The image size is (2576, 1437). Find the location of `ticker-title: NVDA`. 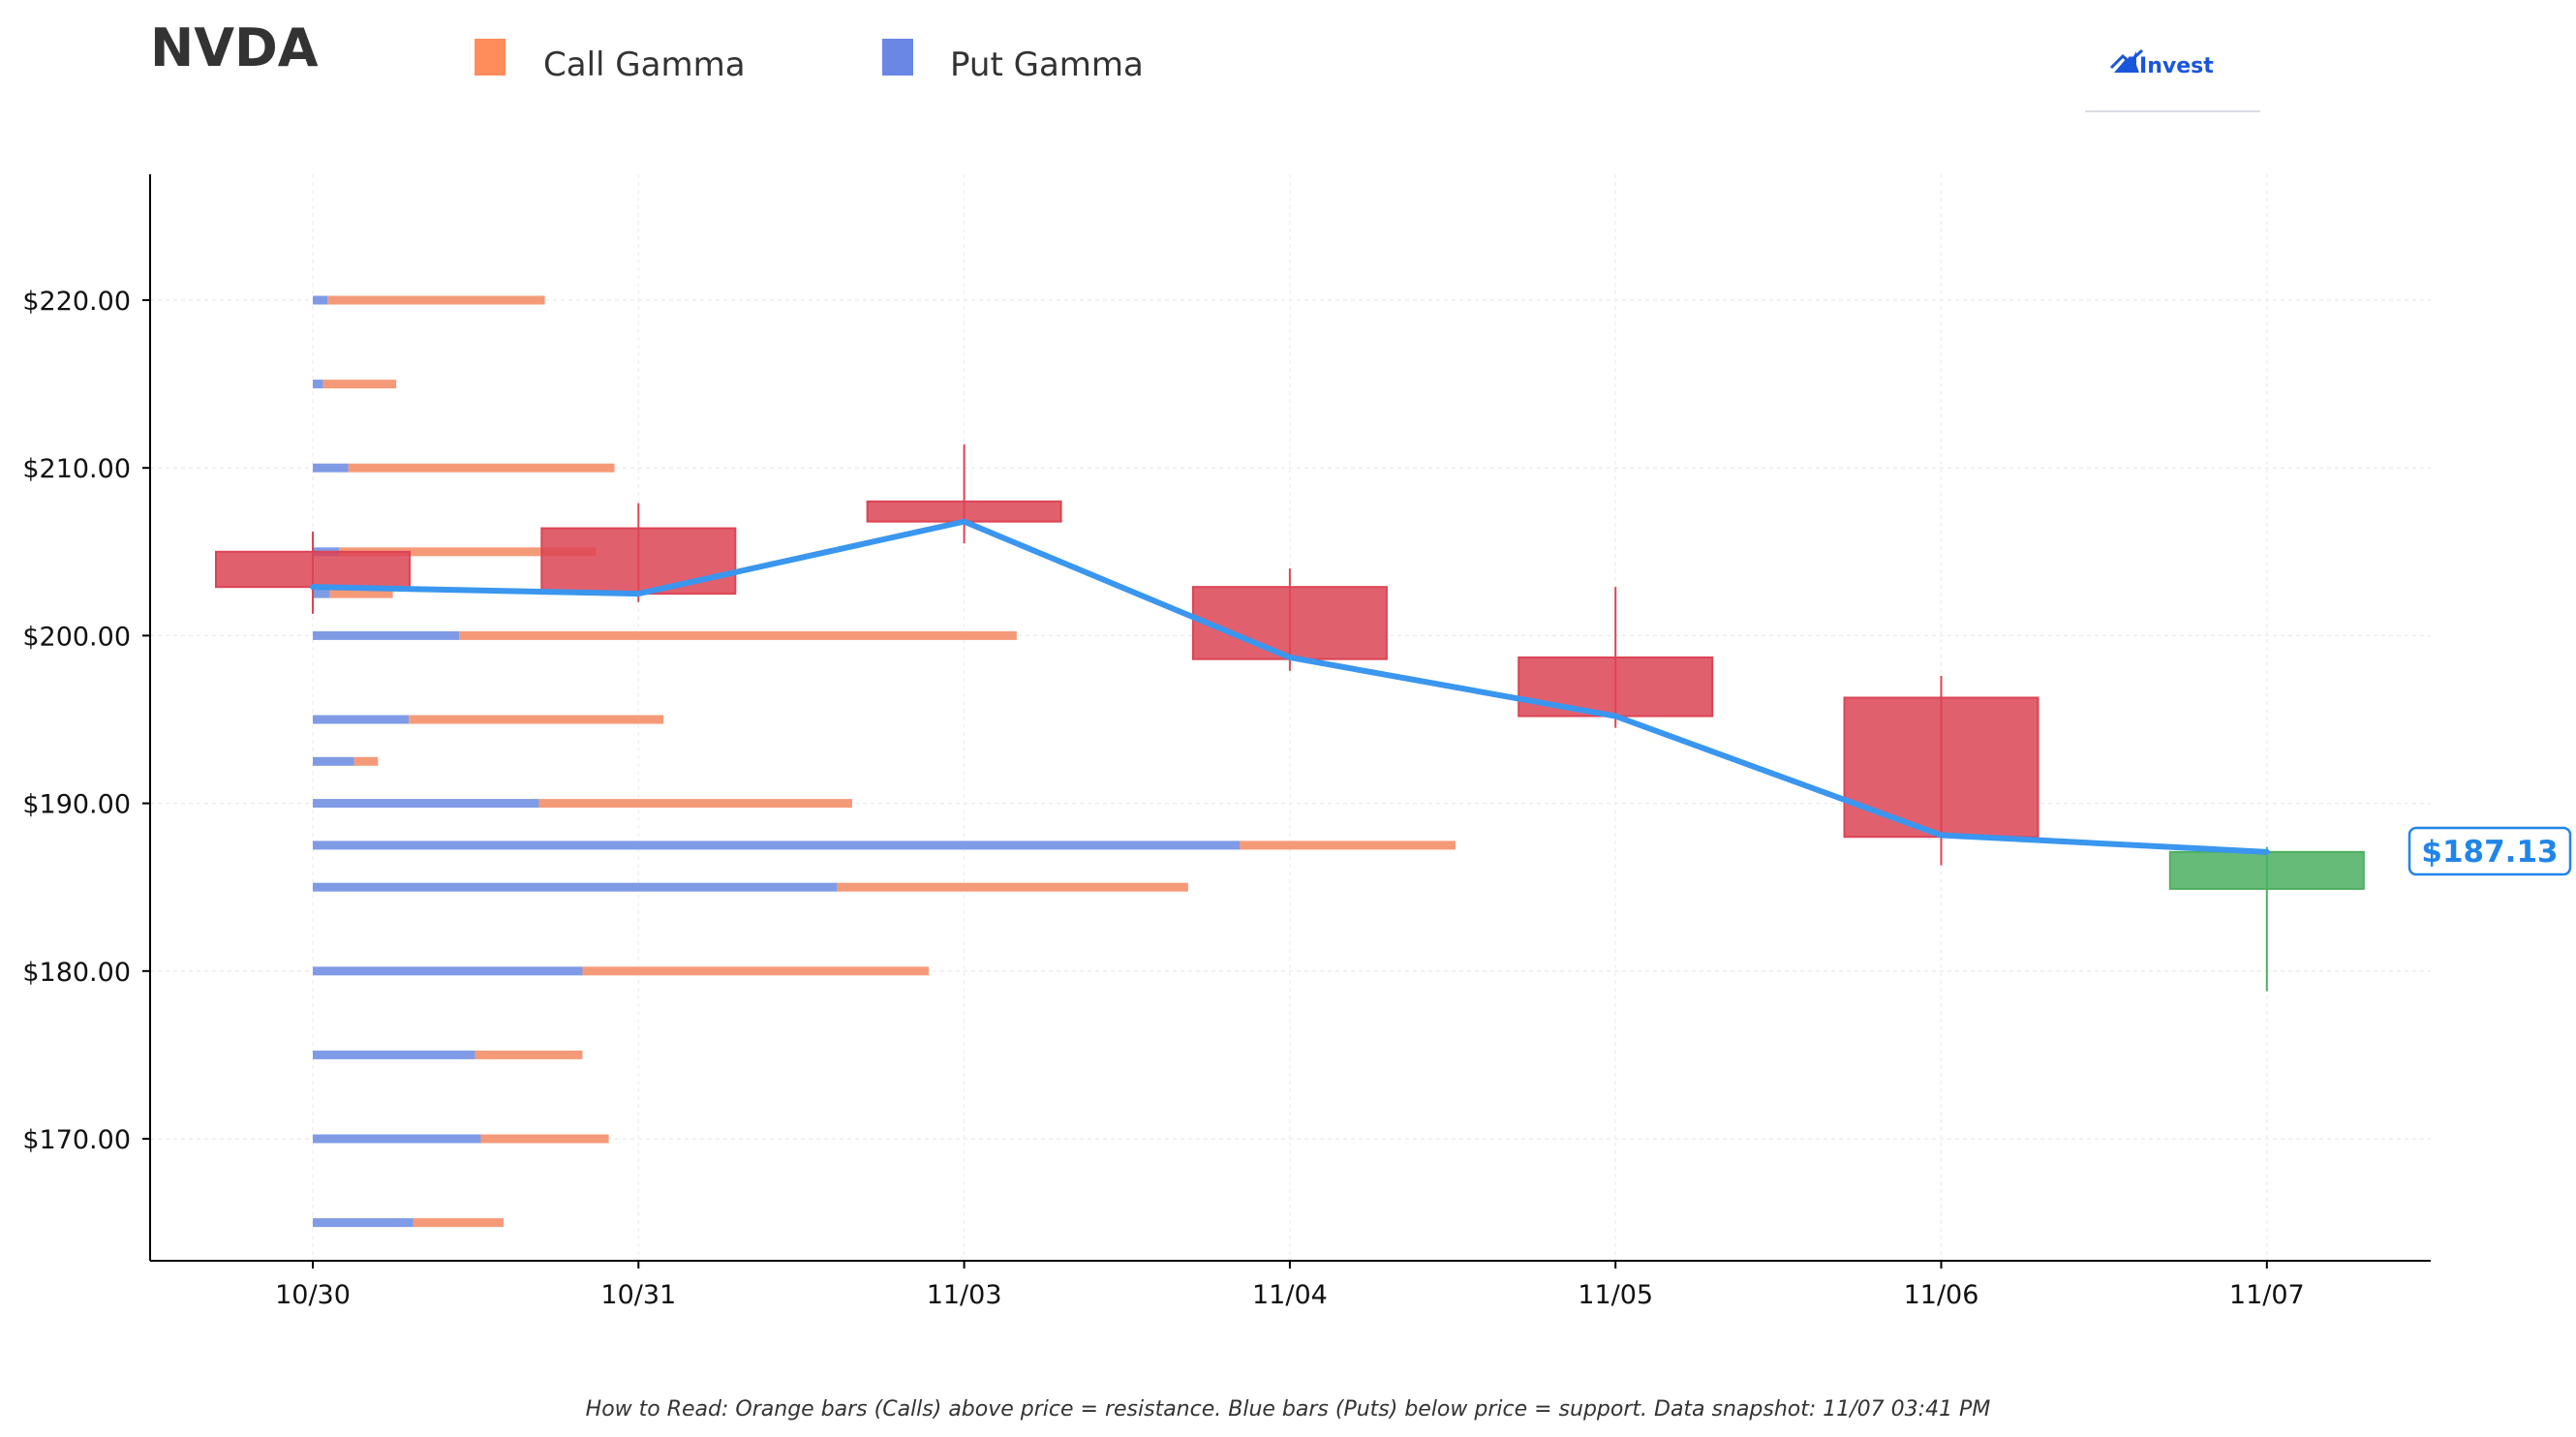

ticker-title: NVDA is located at coordinates (234, 48).